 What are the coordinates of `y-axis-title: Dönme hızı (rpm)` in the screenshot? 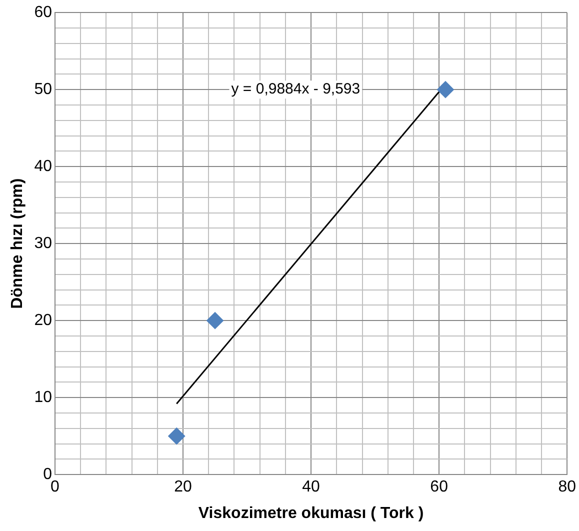 It's located at (17, 243).